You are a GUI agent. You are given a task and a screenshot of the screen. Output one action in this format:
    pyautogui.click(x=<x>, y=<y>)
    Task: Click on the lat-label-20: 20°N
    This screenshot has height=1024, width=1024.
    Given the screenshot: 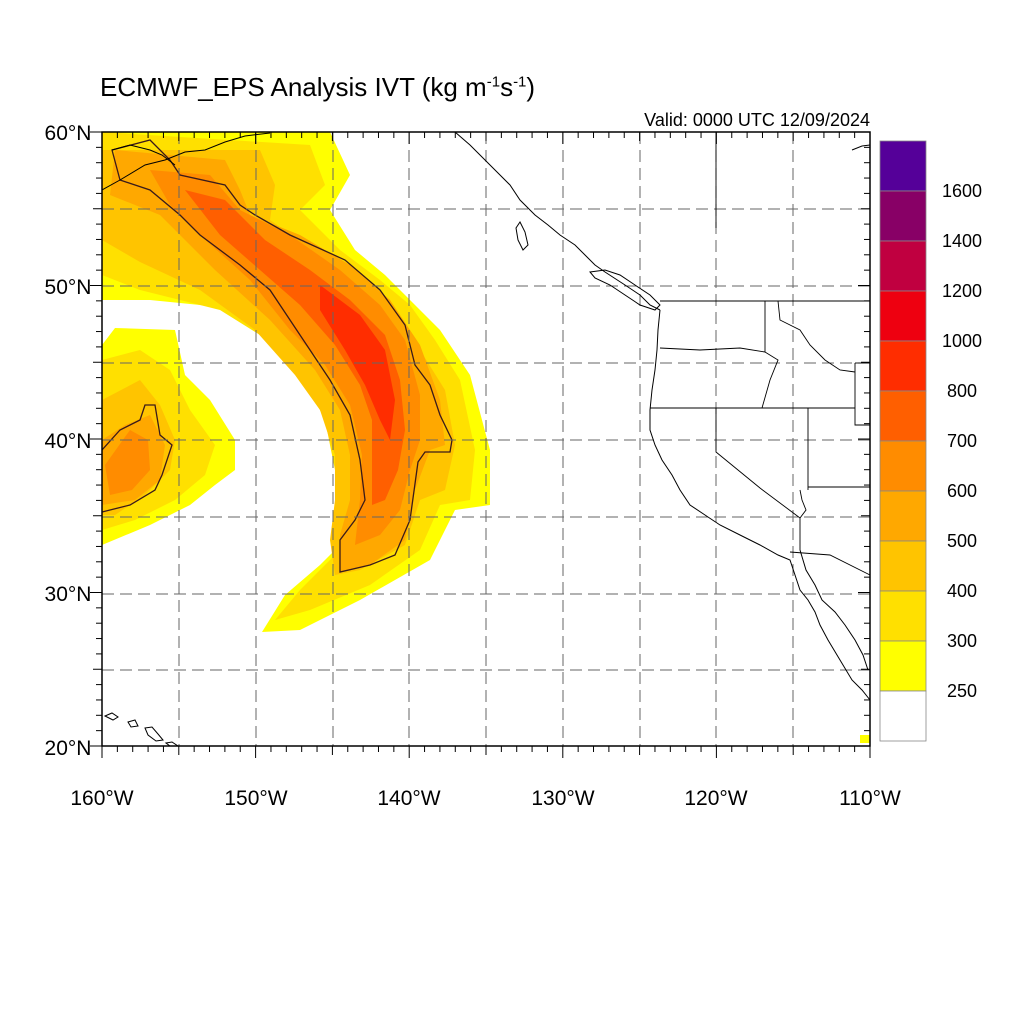 What is the action you would take?
    pyautogui.click(x=68, y=748)
    